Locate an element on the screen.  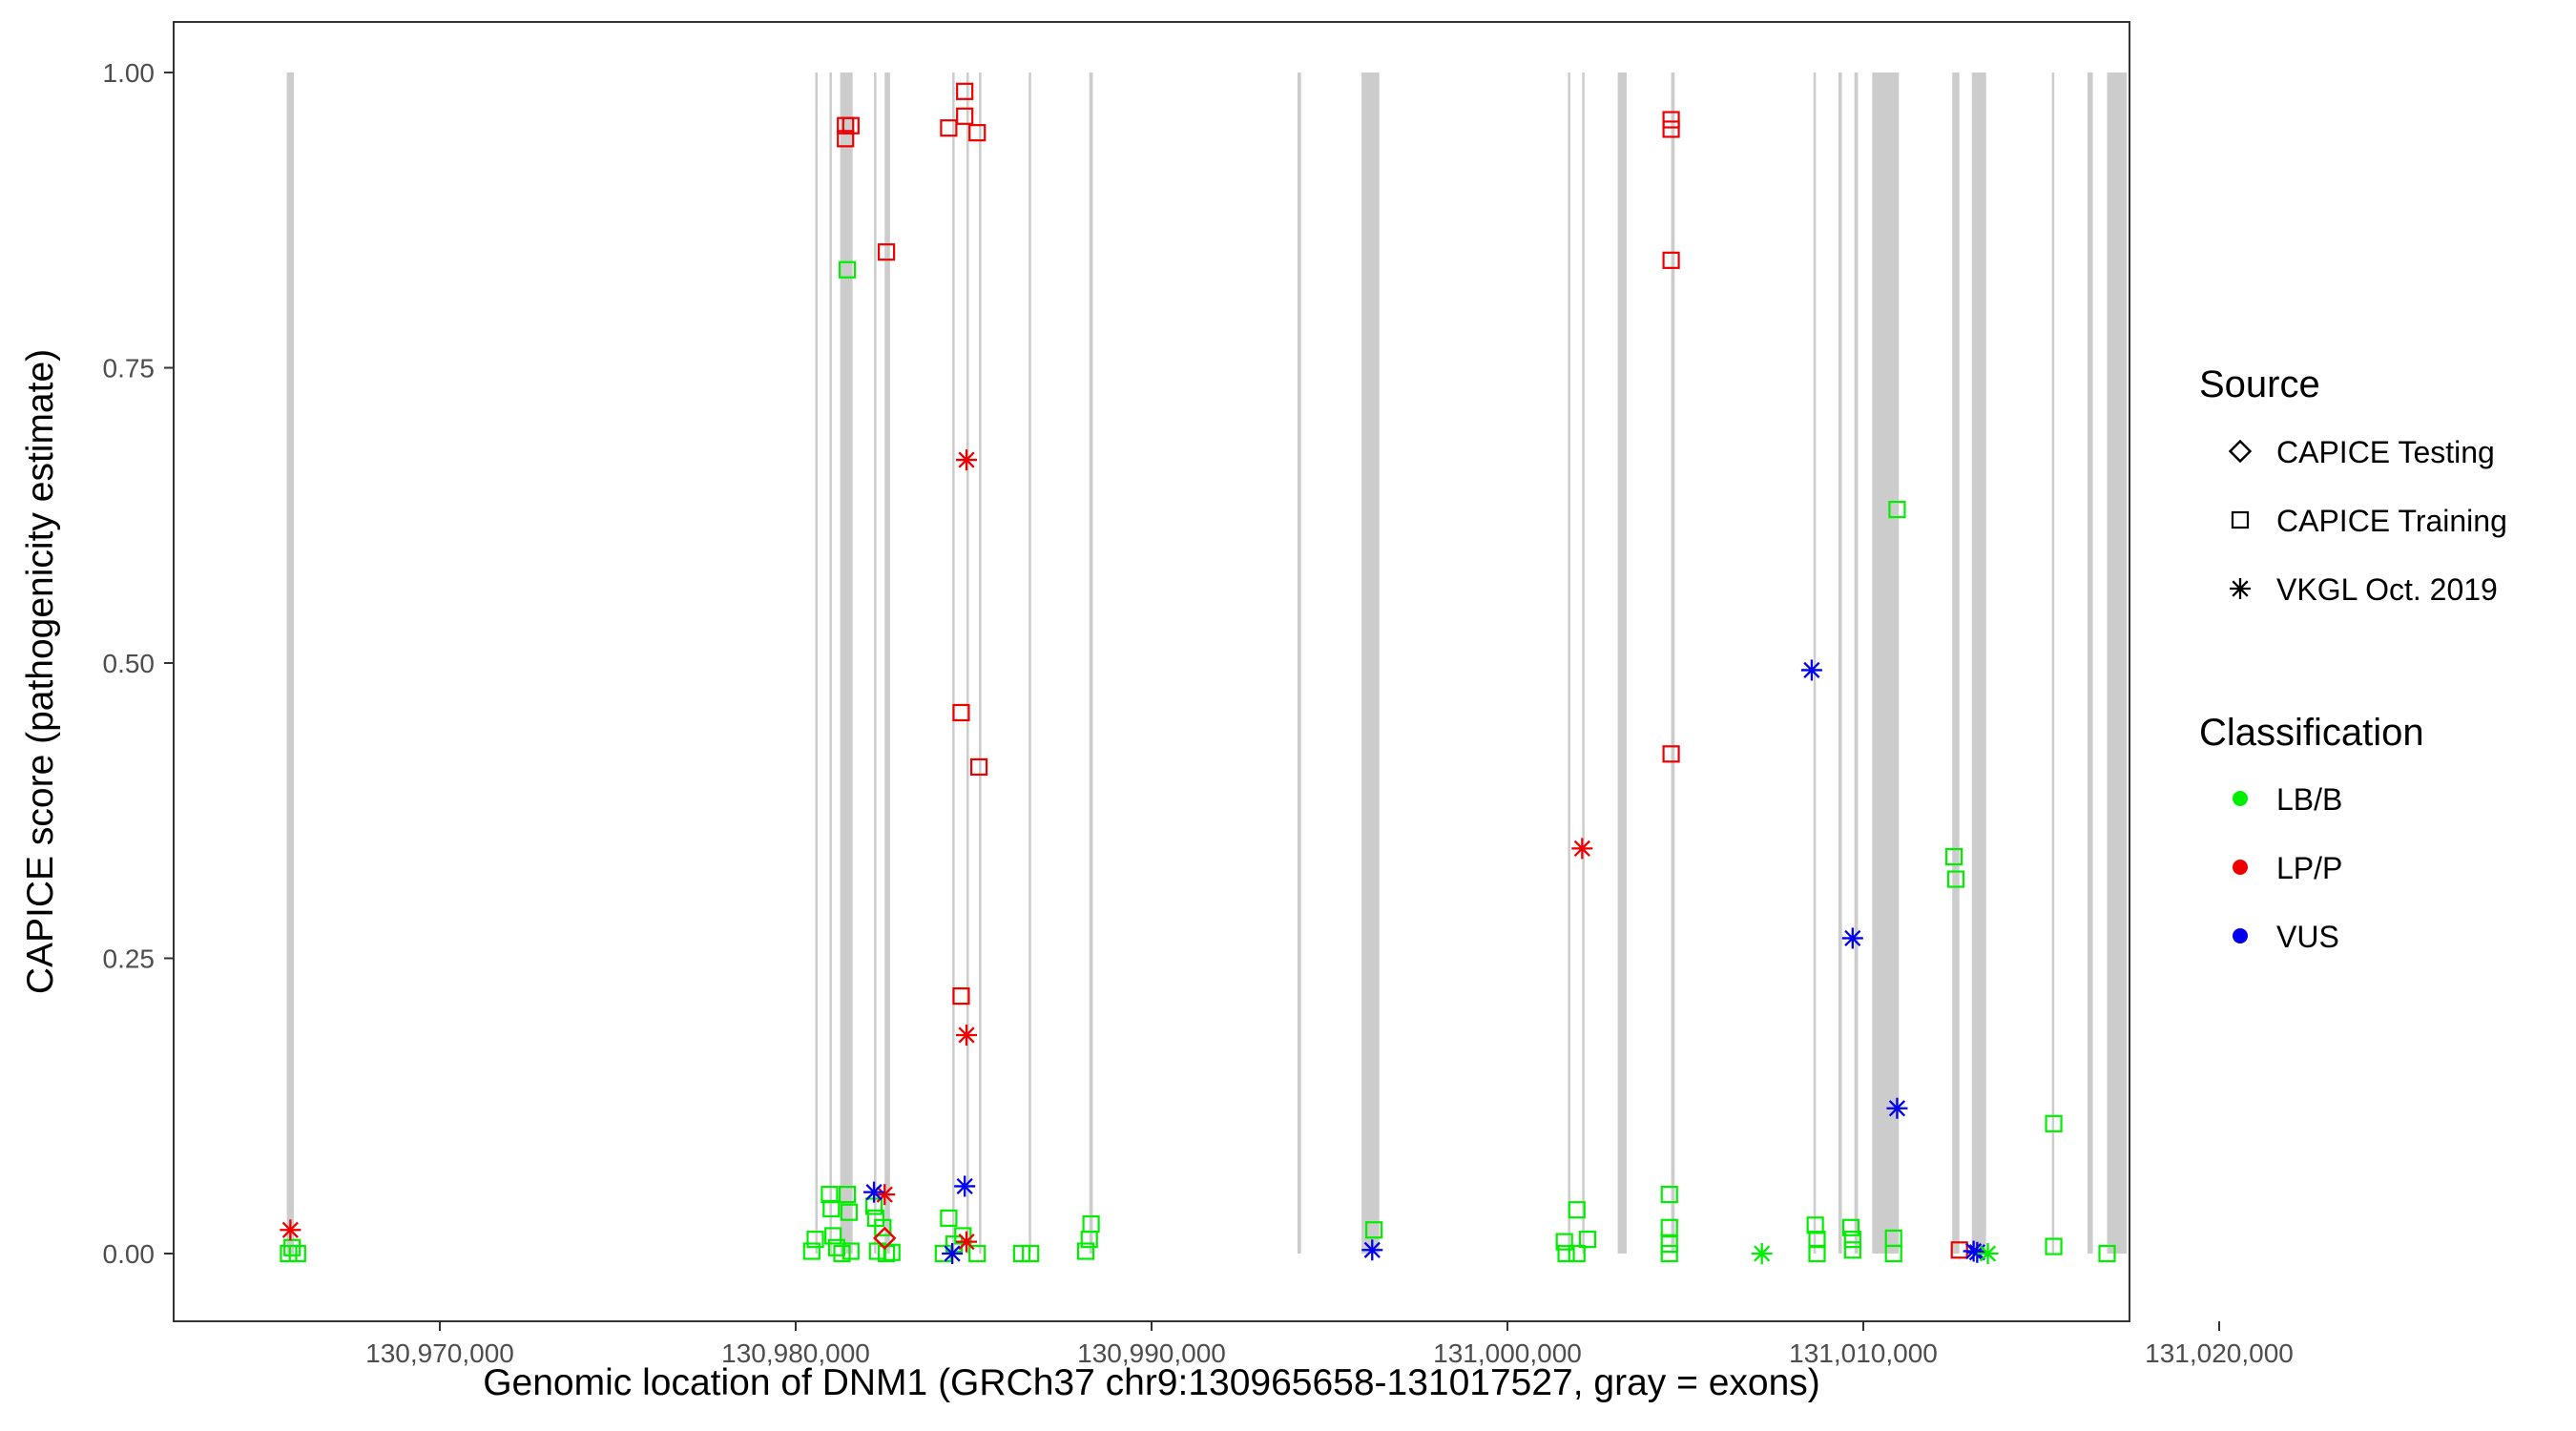
legend-source-label: CAPICE Testing is located at coordinates (2385, 452).